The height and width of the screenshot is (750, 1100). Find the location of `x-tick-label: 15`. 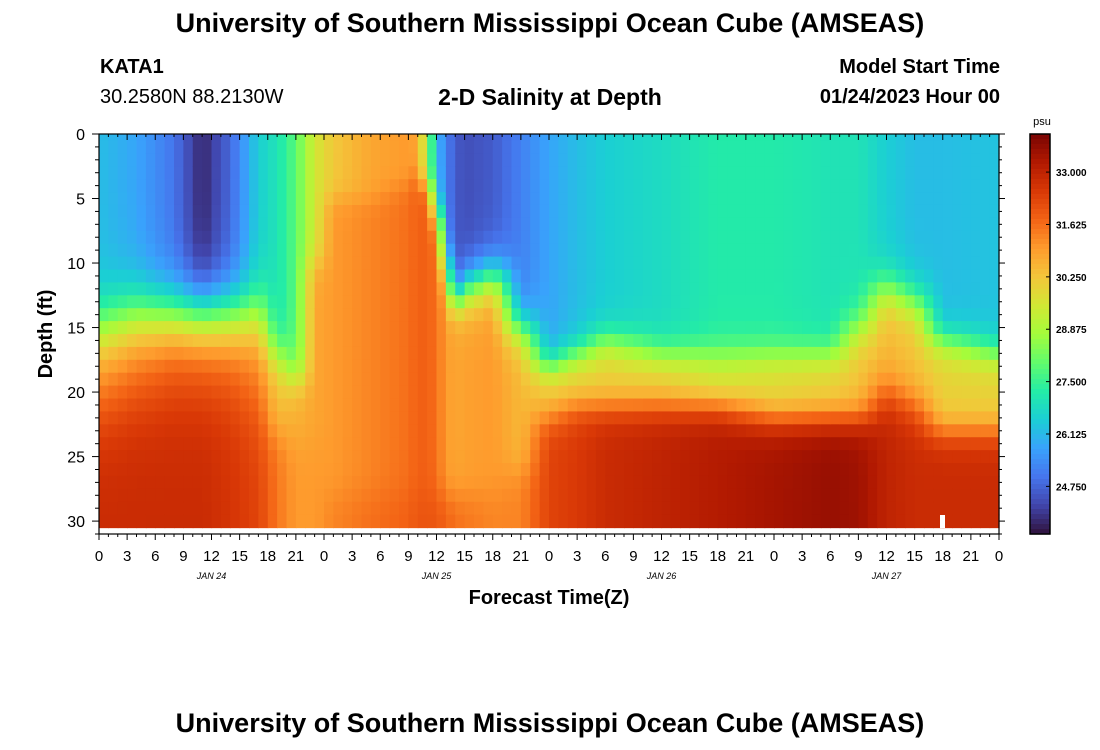

x-tick-label: 15 is located at coordinates (239, 556).